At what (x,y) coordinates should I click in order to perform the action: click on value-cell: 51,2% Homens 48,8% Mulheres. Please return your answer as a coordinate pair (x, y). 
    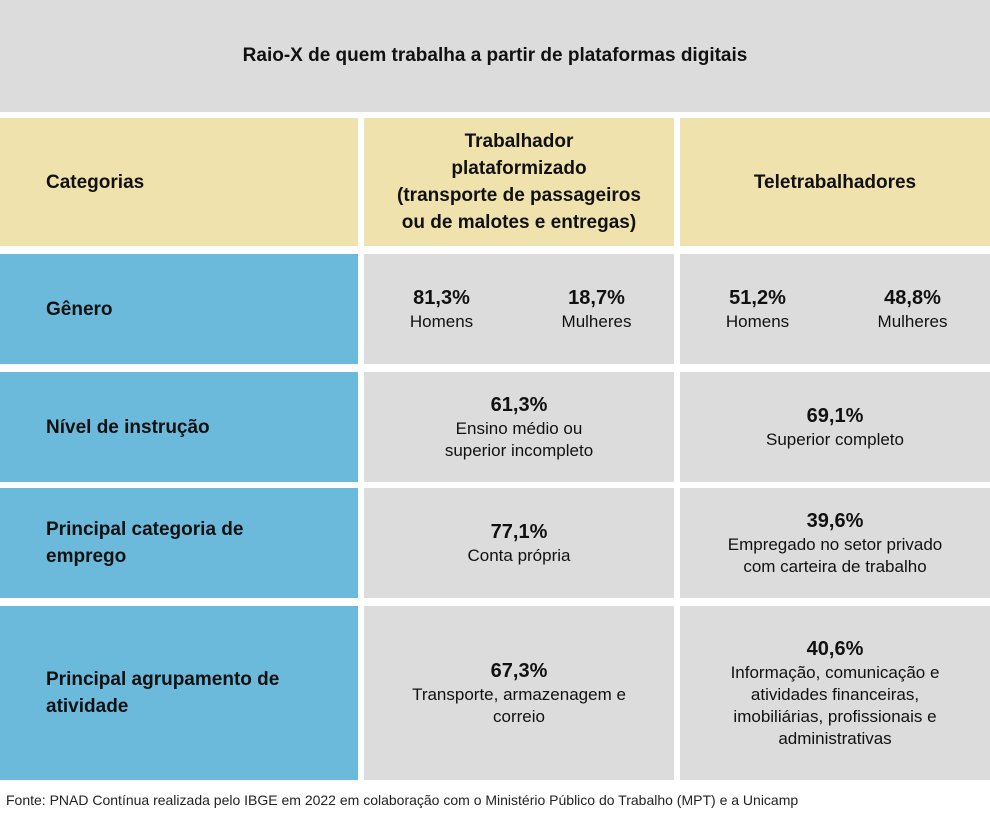
    Looking at the image, I should click on (835, 309).